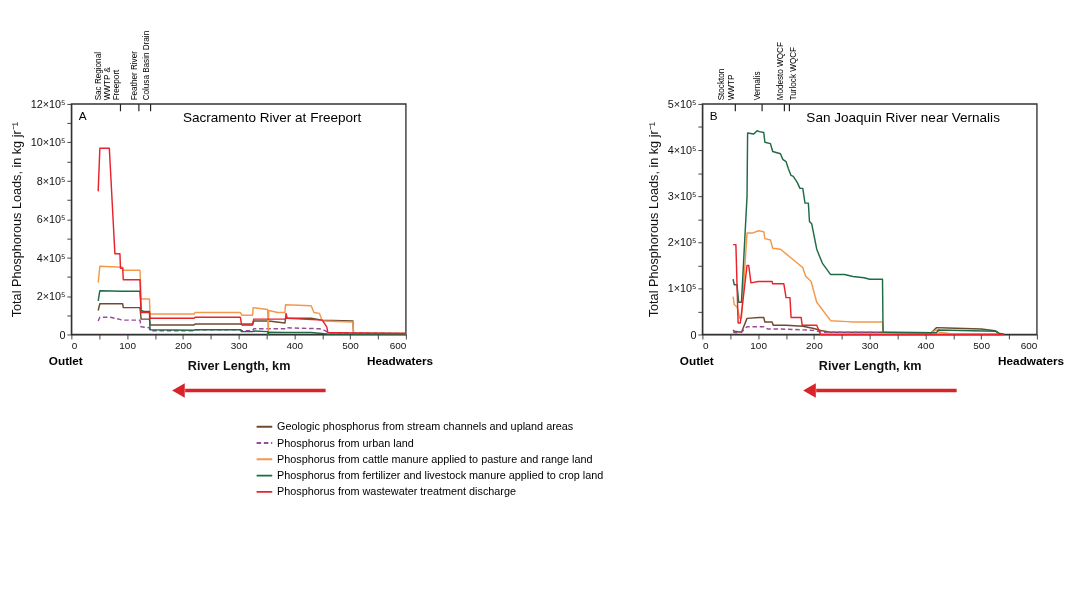  I want to click on ref-line-label: Stockton WWTP, so click(726, 84).